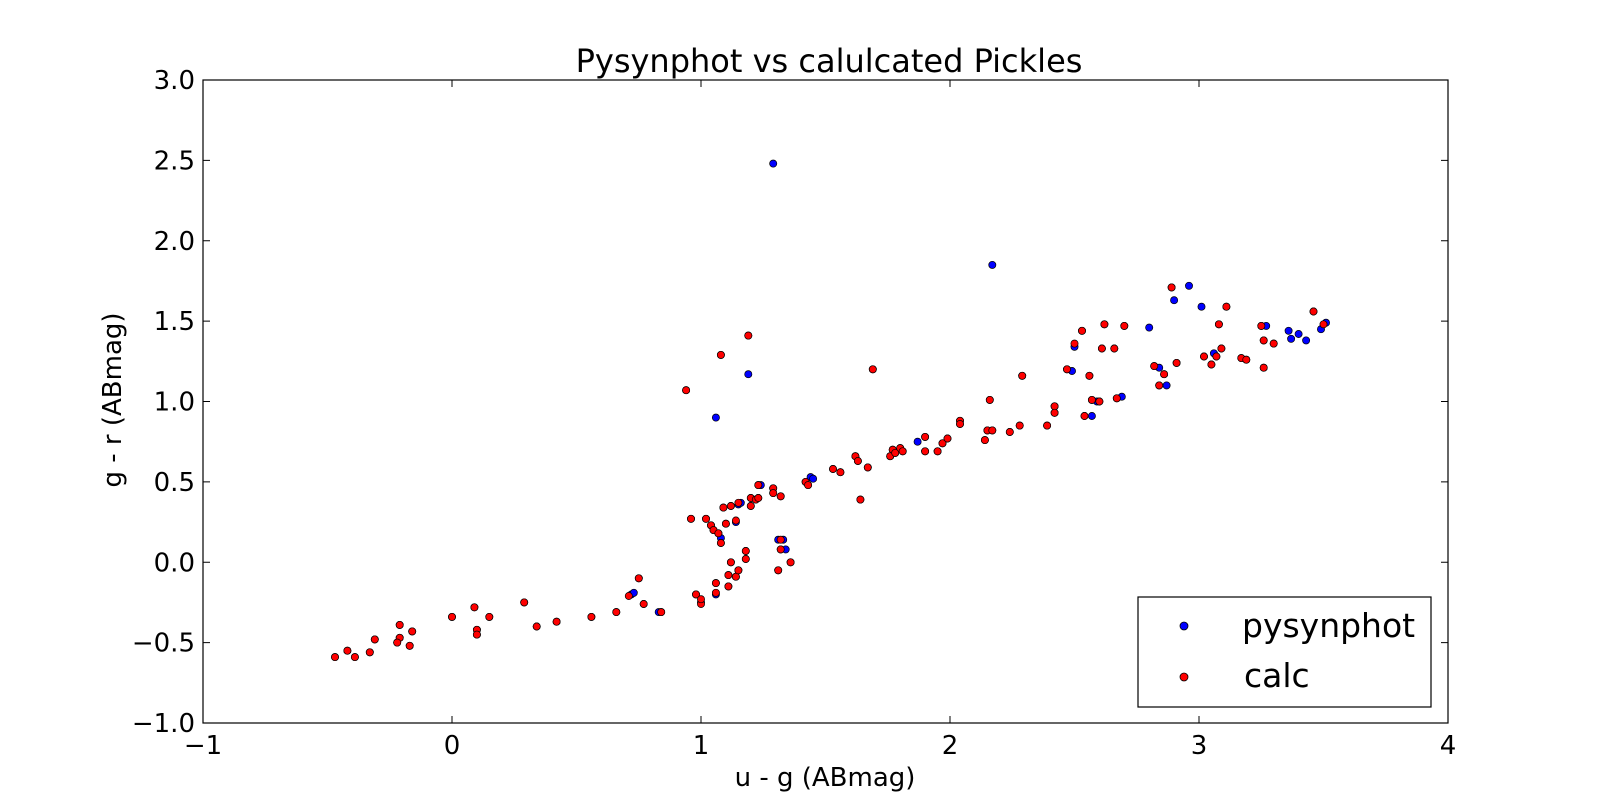  What do you see at coordinates (174, 242) in the screenshot?
I see `y-tick-label: 2.0` at bounding box center [174, 242].